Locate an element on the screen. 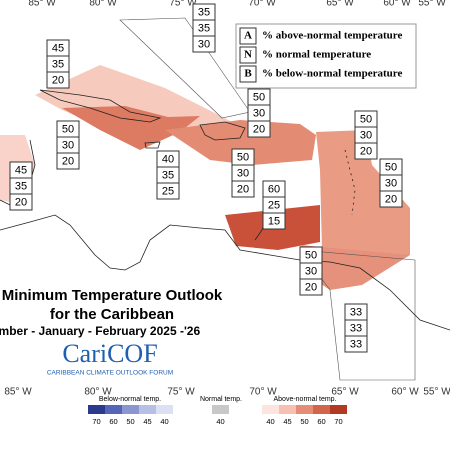  logo-name: CariCOF is located at coordinates (109, 353).